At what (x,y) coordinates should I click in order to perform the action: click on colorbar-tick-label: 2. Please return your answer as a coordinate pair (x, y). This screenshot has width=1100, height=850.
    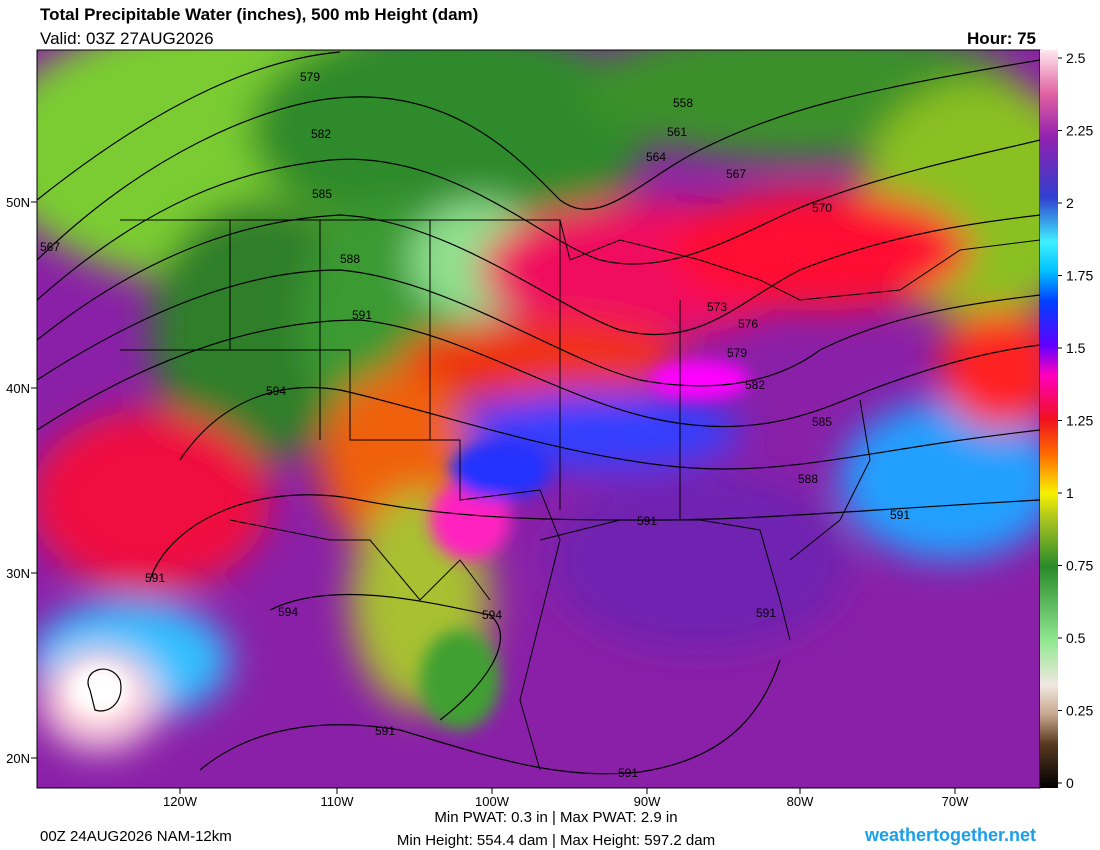
    Looking at the image, I should click on (1070, 203).